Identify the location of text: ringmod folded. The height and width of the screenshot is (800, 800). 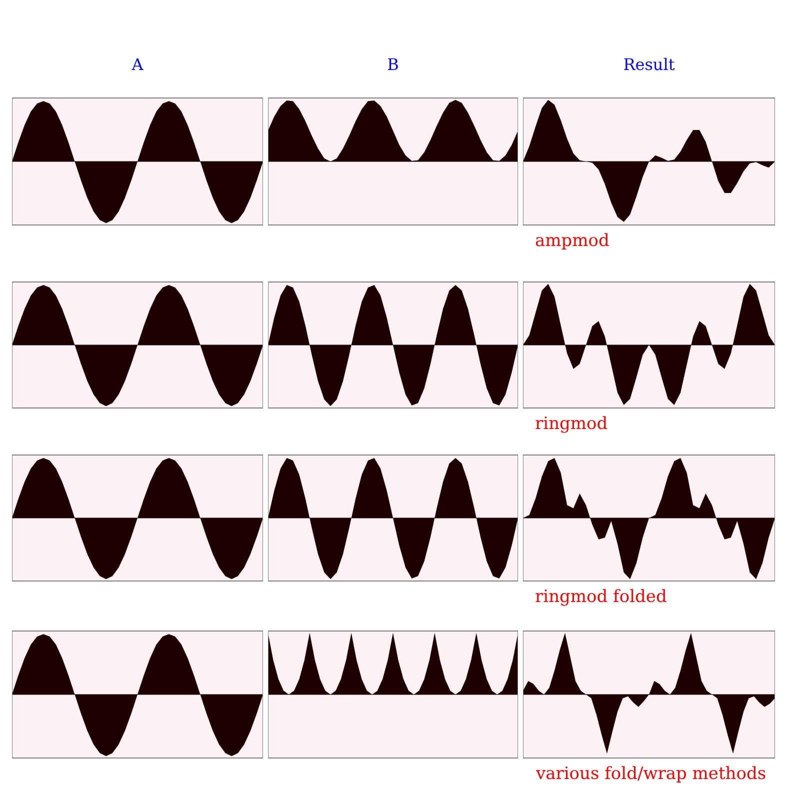
(601, 597).